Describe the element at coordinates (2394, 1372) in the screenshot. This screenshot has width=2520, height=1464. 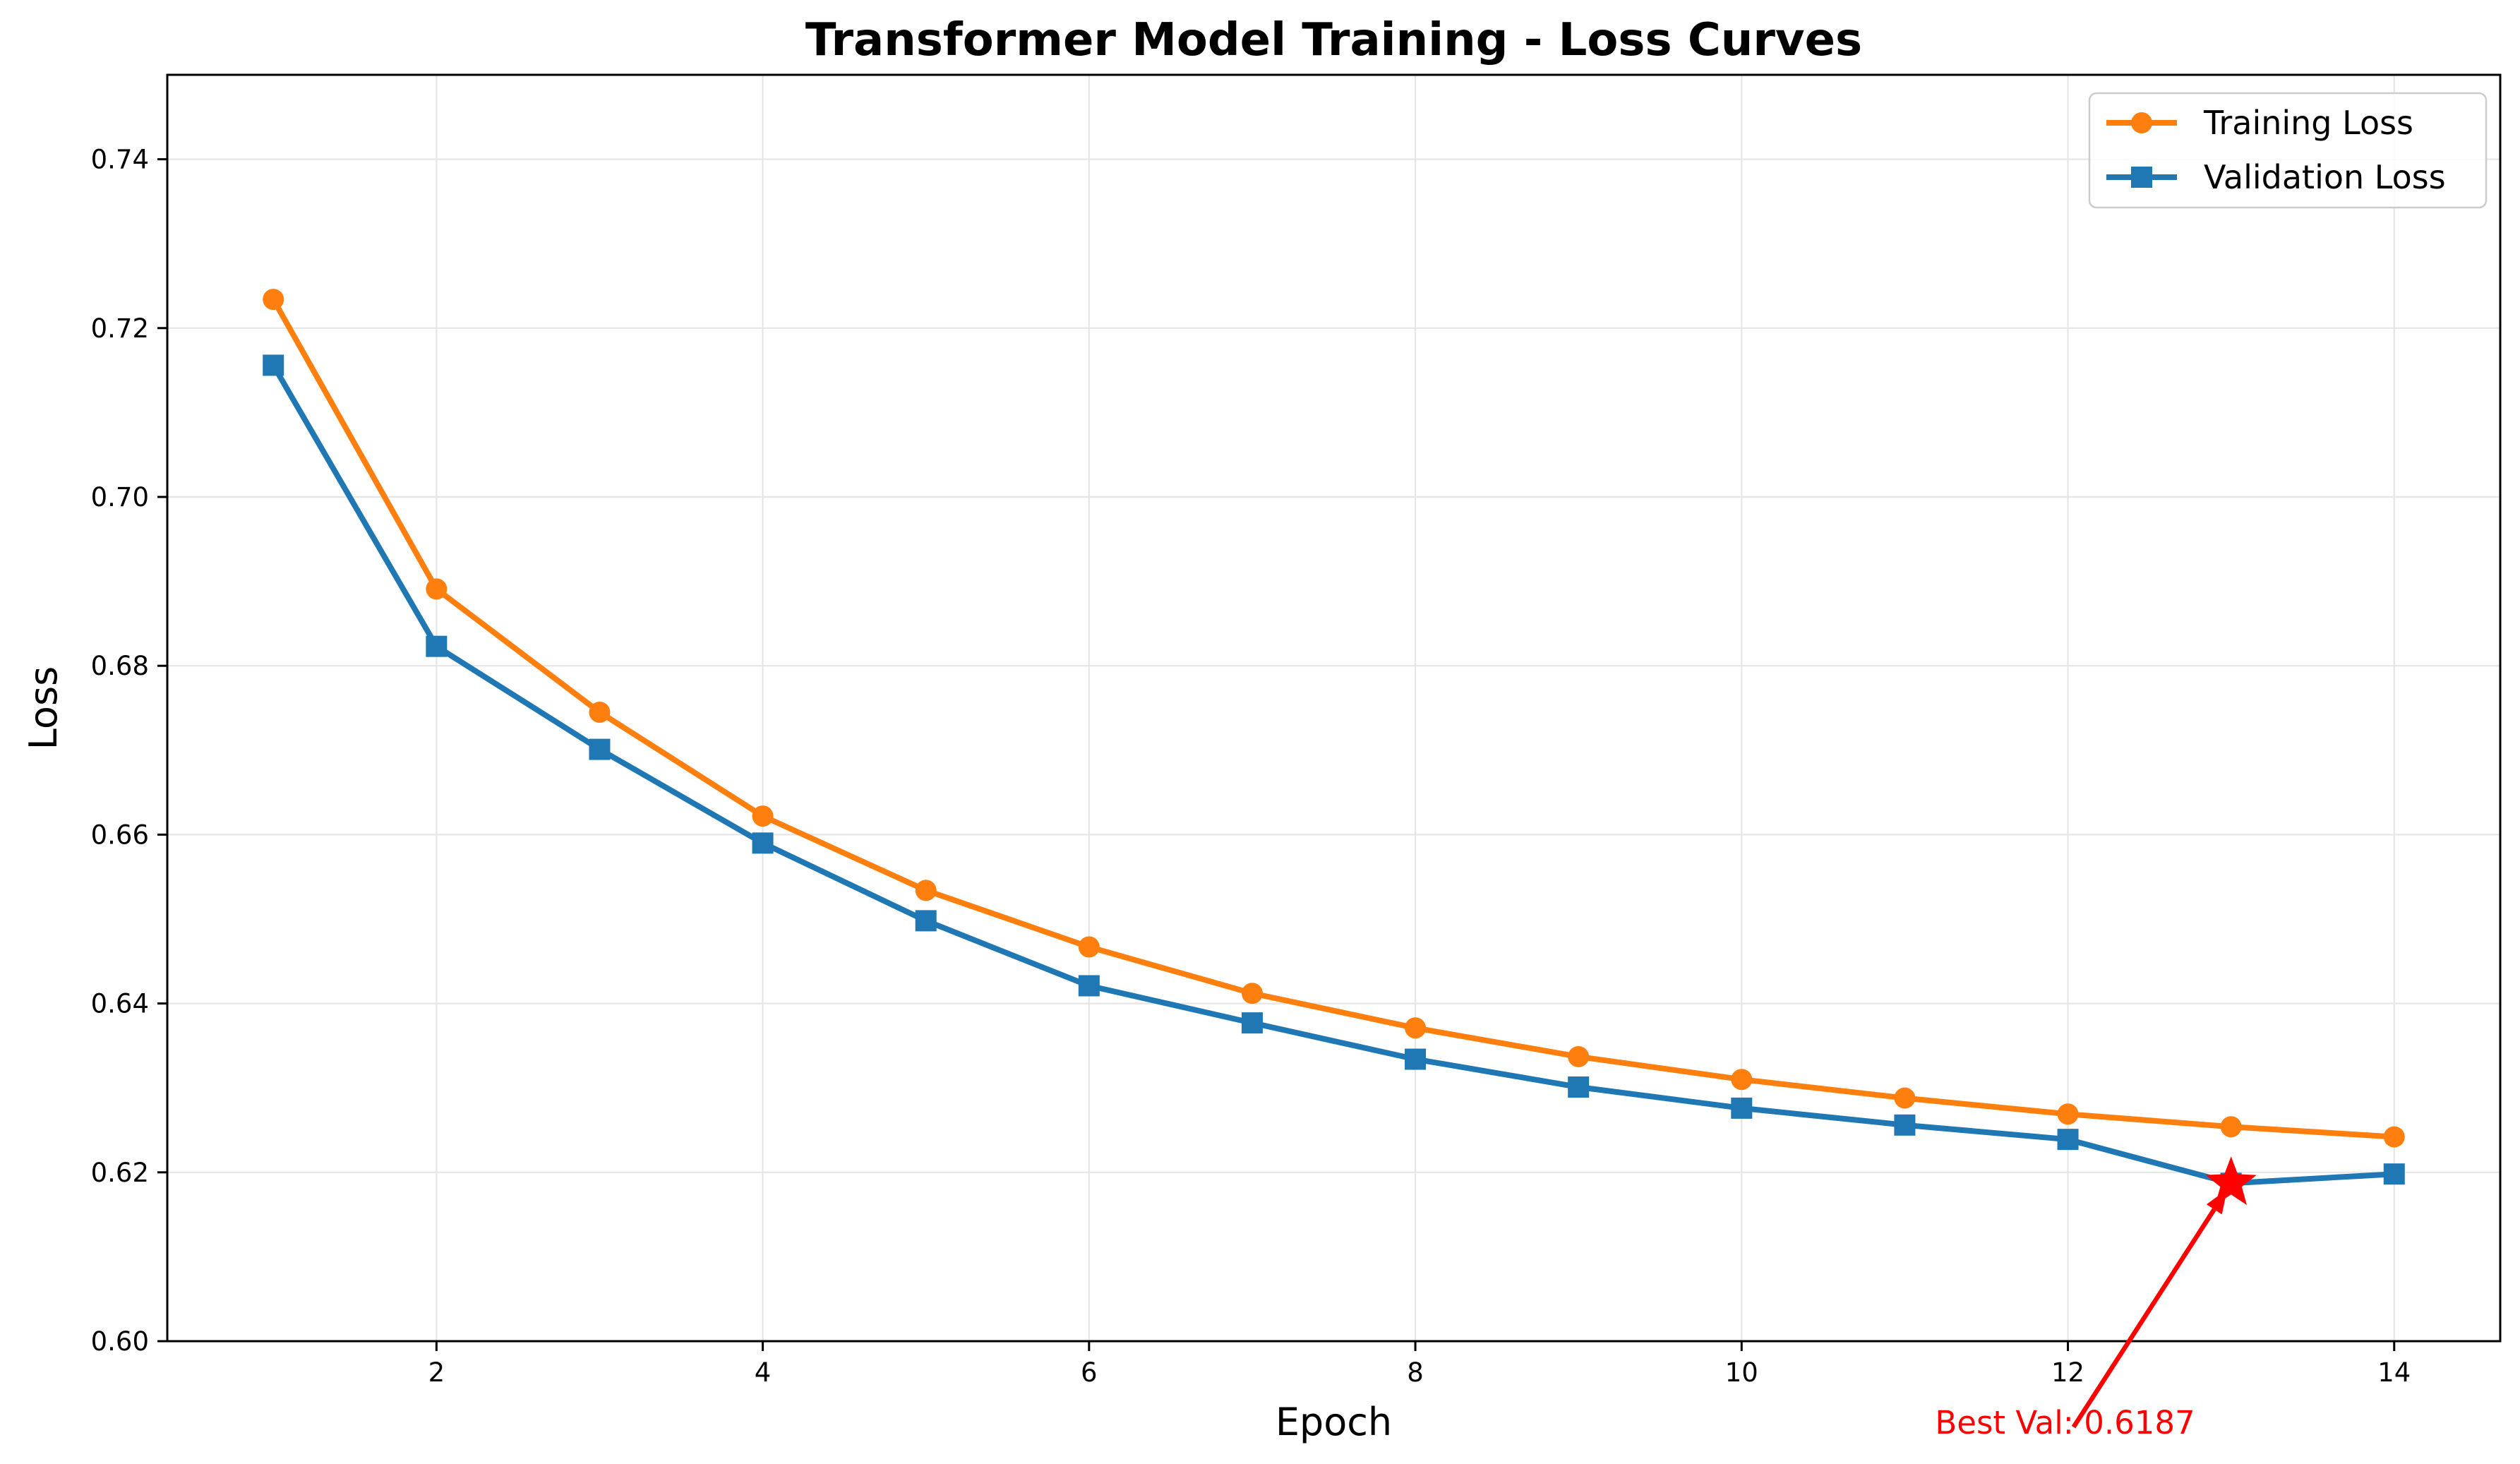
I see `x-tick-label: 14` at that location.